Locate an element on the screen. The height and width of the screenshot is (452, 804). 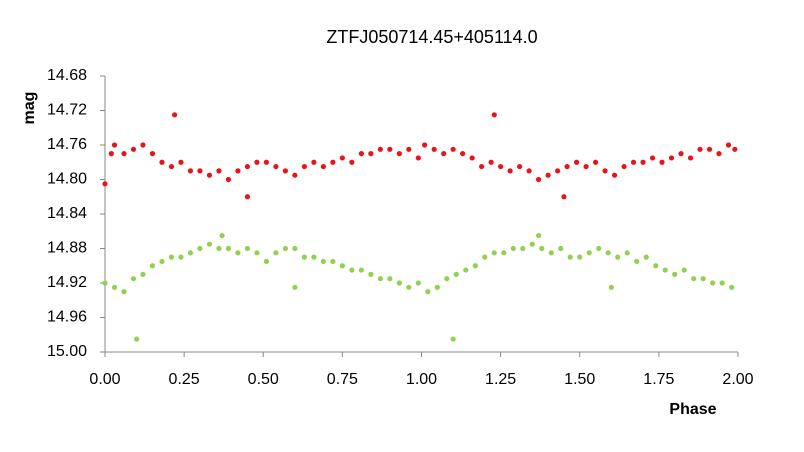
y-tick-label: 14.68 is located at coordinates (67, 75).